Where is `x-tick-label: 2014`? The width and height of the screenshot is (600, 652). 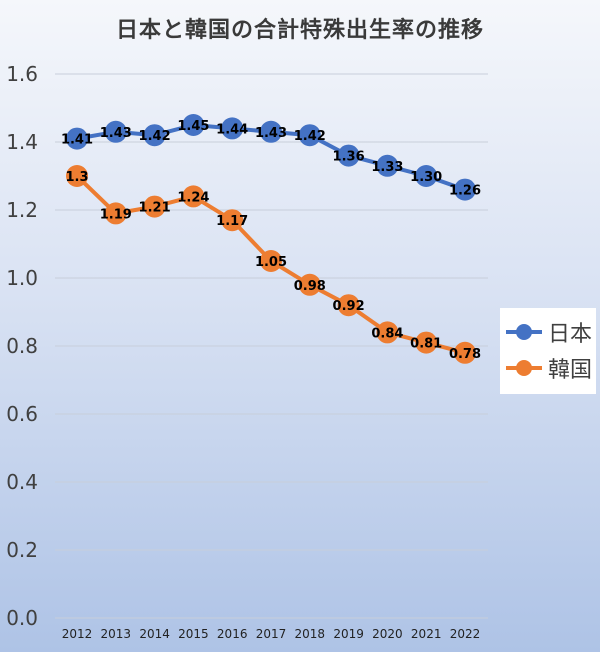 x-tick-label: 2014 is located at coordinates (154, 634).